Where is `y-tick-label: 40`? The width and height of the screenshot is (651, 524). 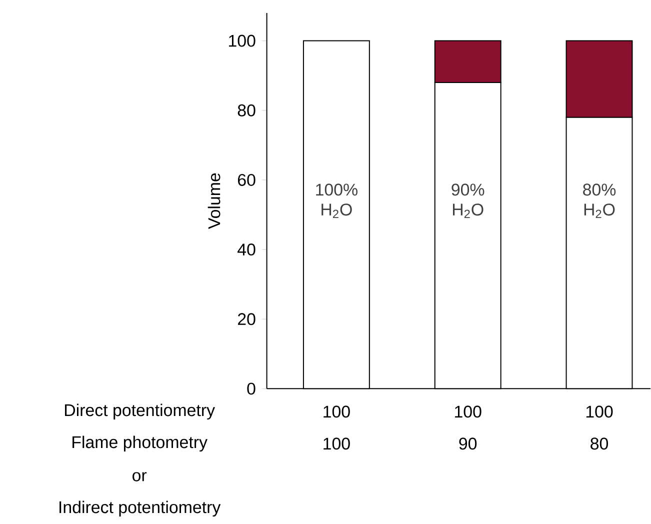 y-tick-label: 40 is located at coordinates (247, 250).